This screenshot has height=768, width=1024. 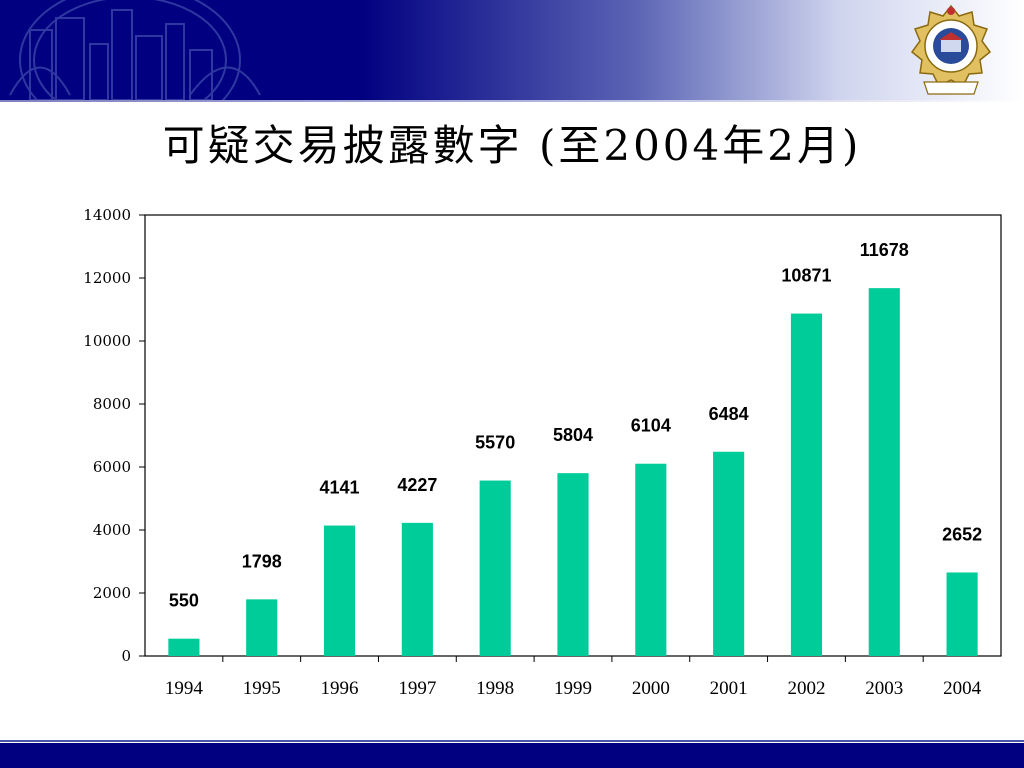 I want to click on x-tick-label-1995: 1995, so click(x=262, y=688).